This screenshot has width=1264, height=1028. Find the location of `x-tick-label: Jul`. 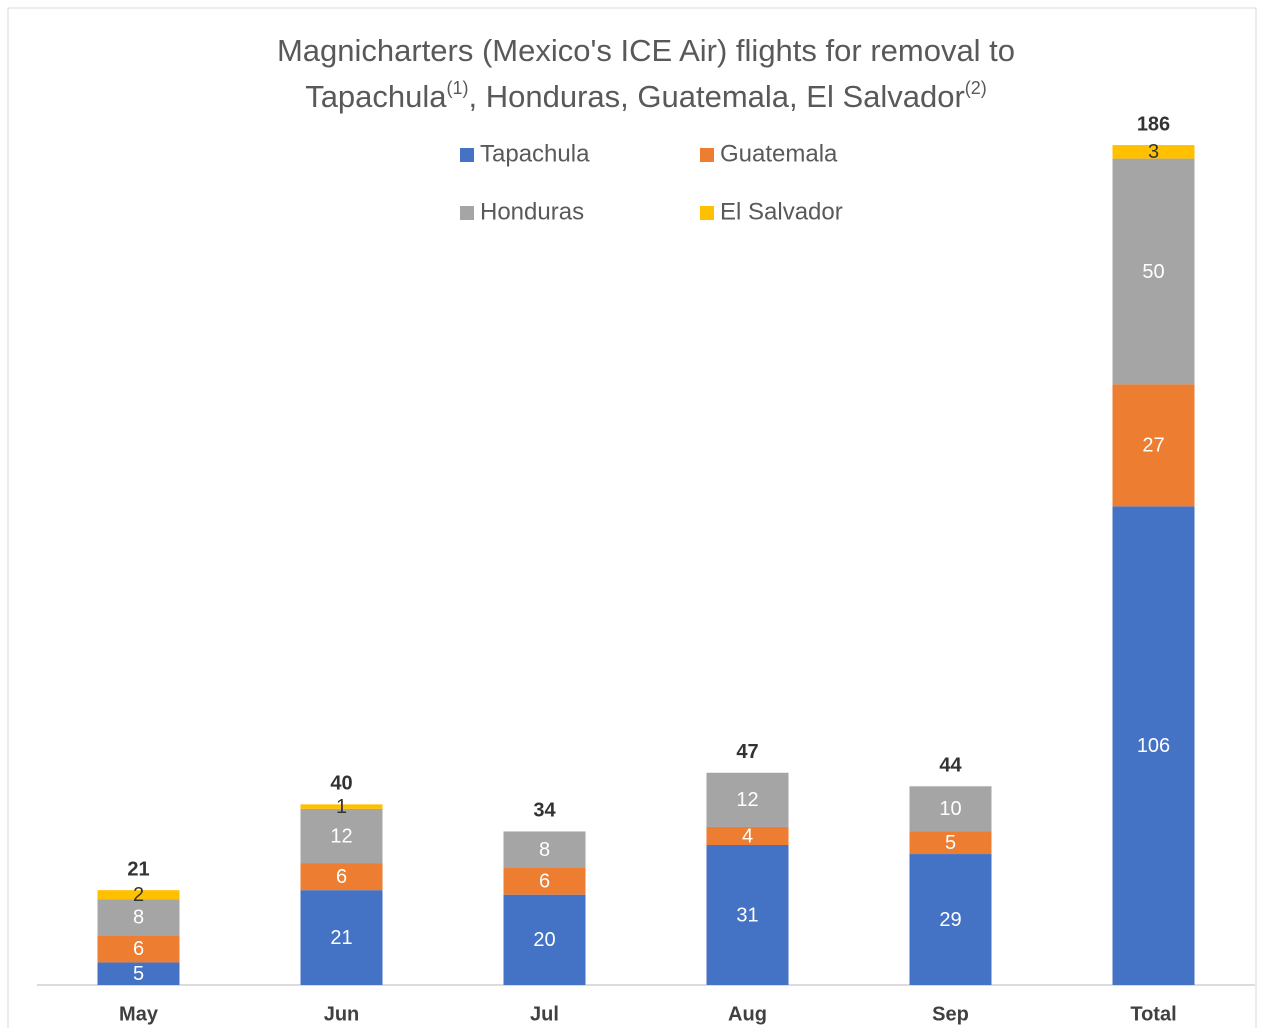

x-tick-label: Jul is located at coordinates (544, 1014).